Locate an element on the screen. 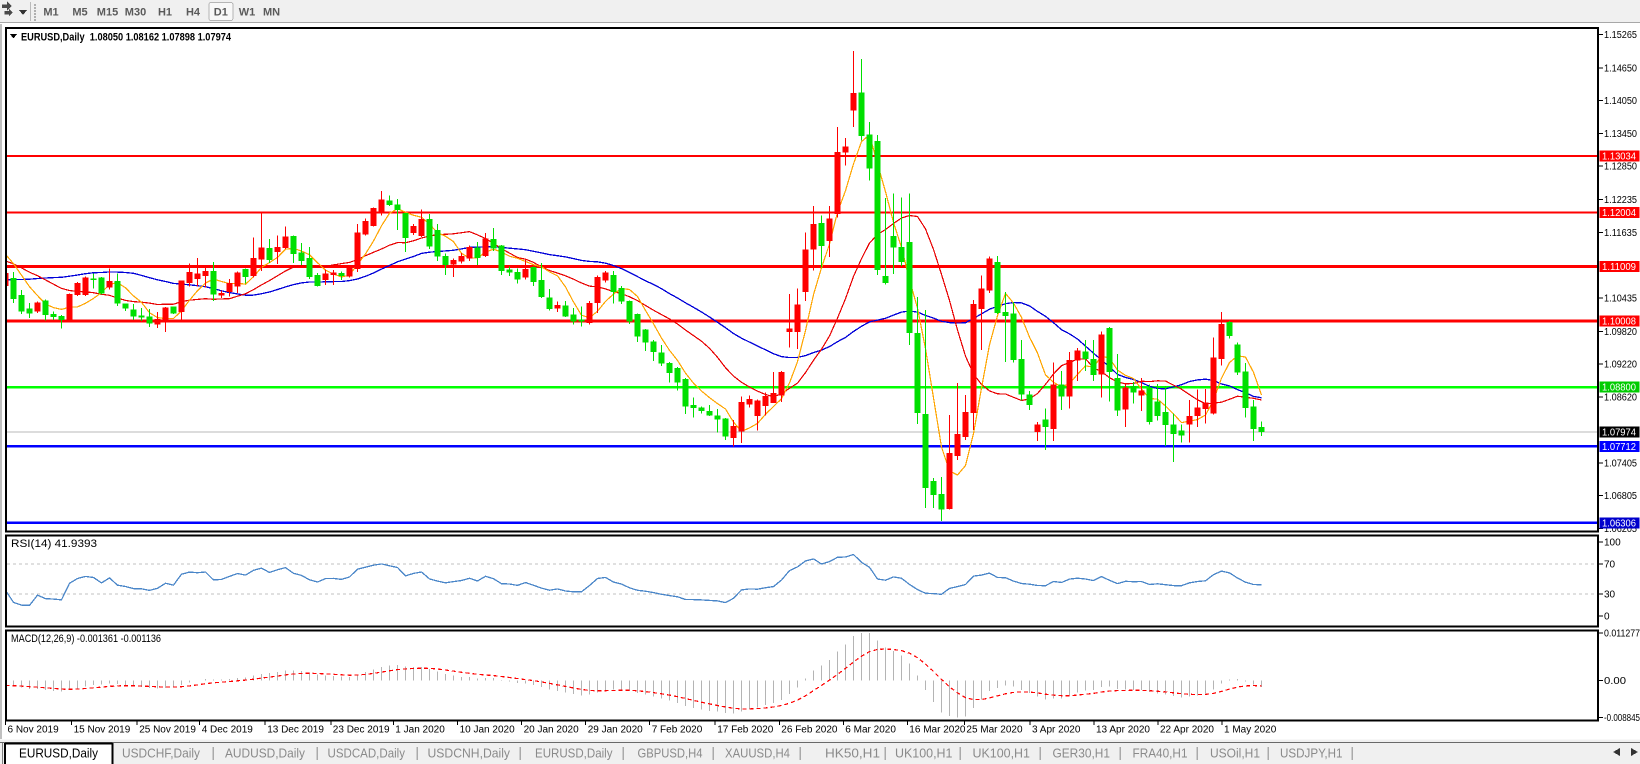 Image resolution: width=1640 pixels, height=764 pixels. svg-text: 1.12004 is located at coordinates (1619, 213).